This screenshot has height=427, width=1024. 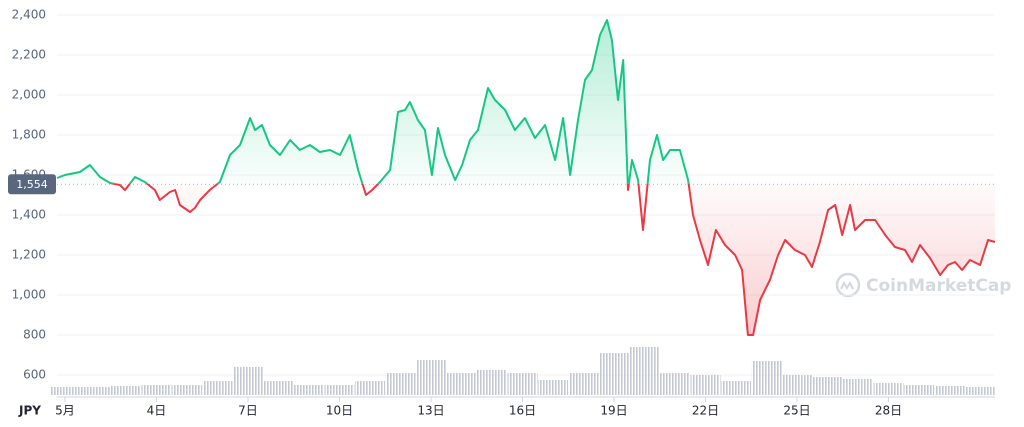 I want to click on x-tick-label: 7日, so click(x=248, y=411).